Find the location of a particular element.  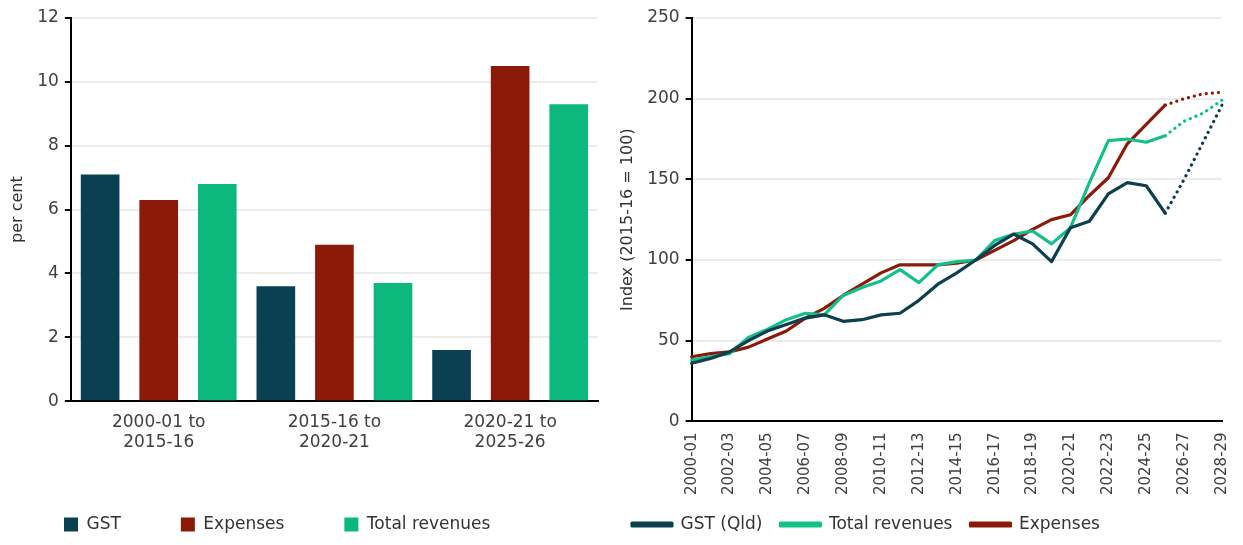

y-tick-label: 150 is located at coordinates (663, 177).